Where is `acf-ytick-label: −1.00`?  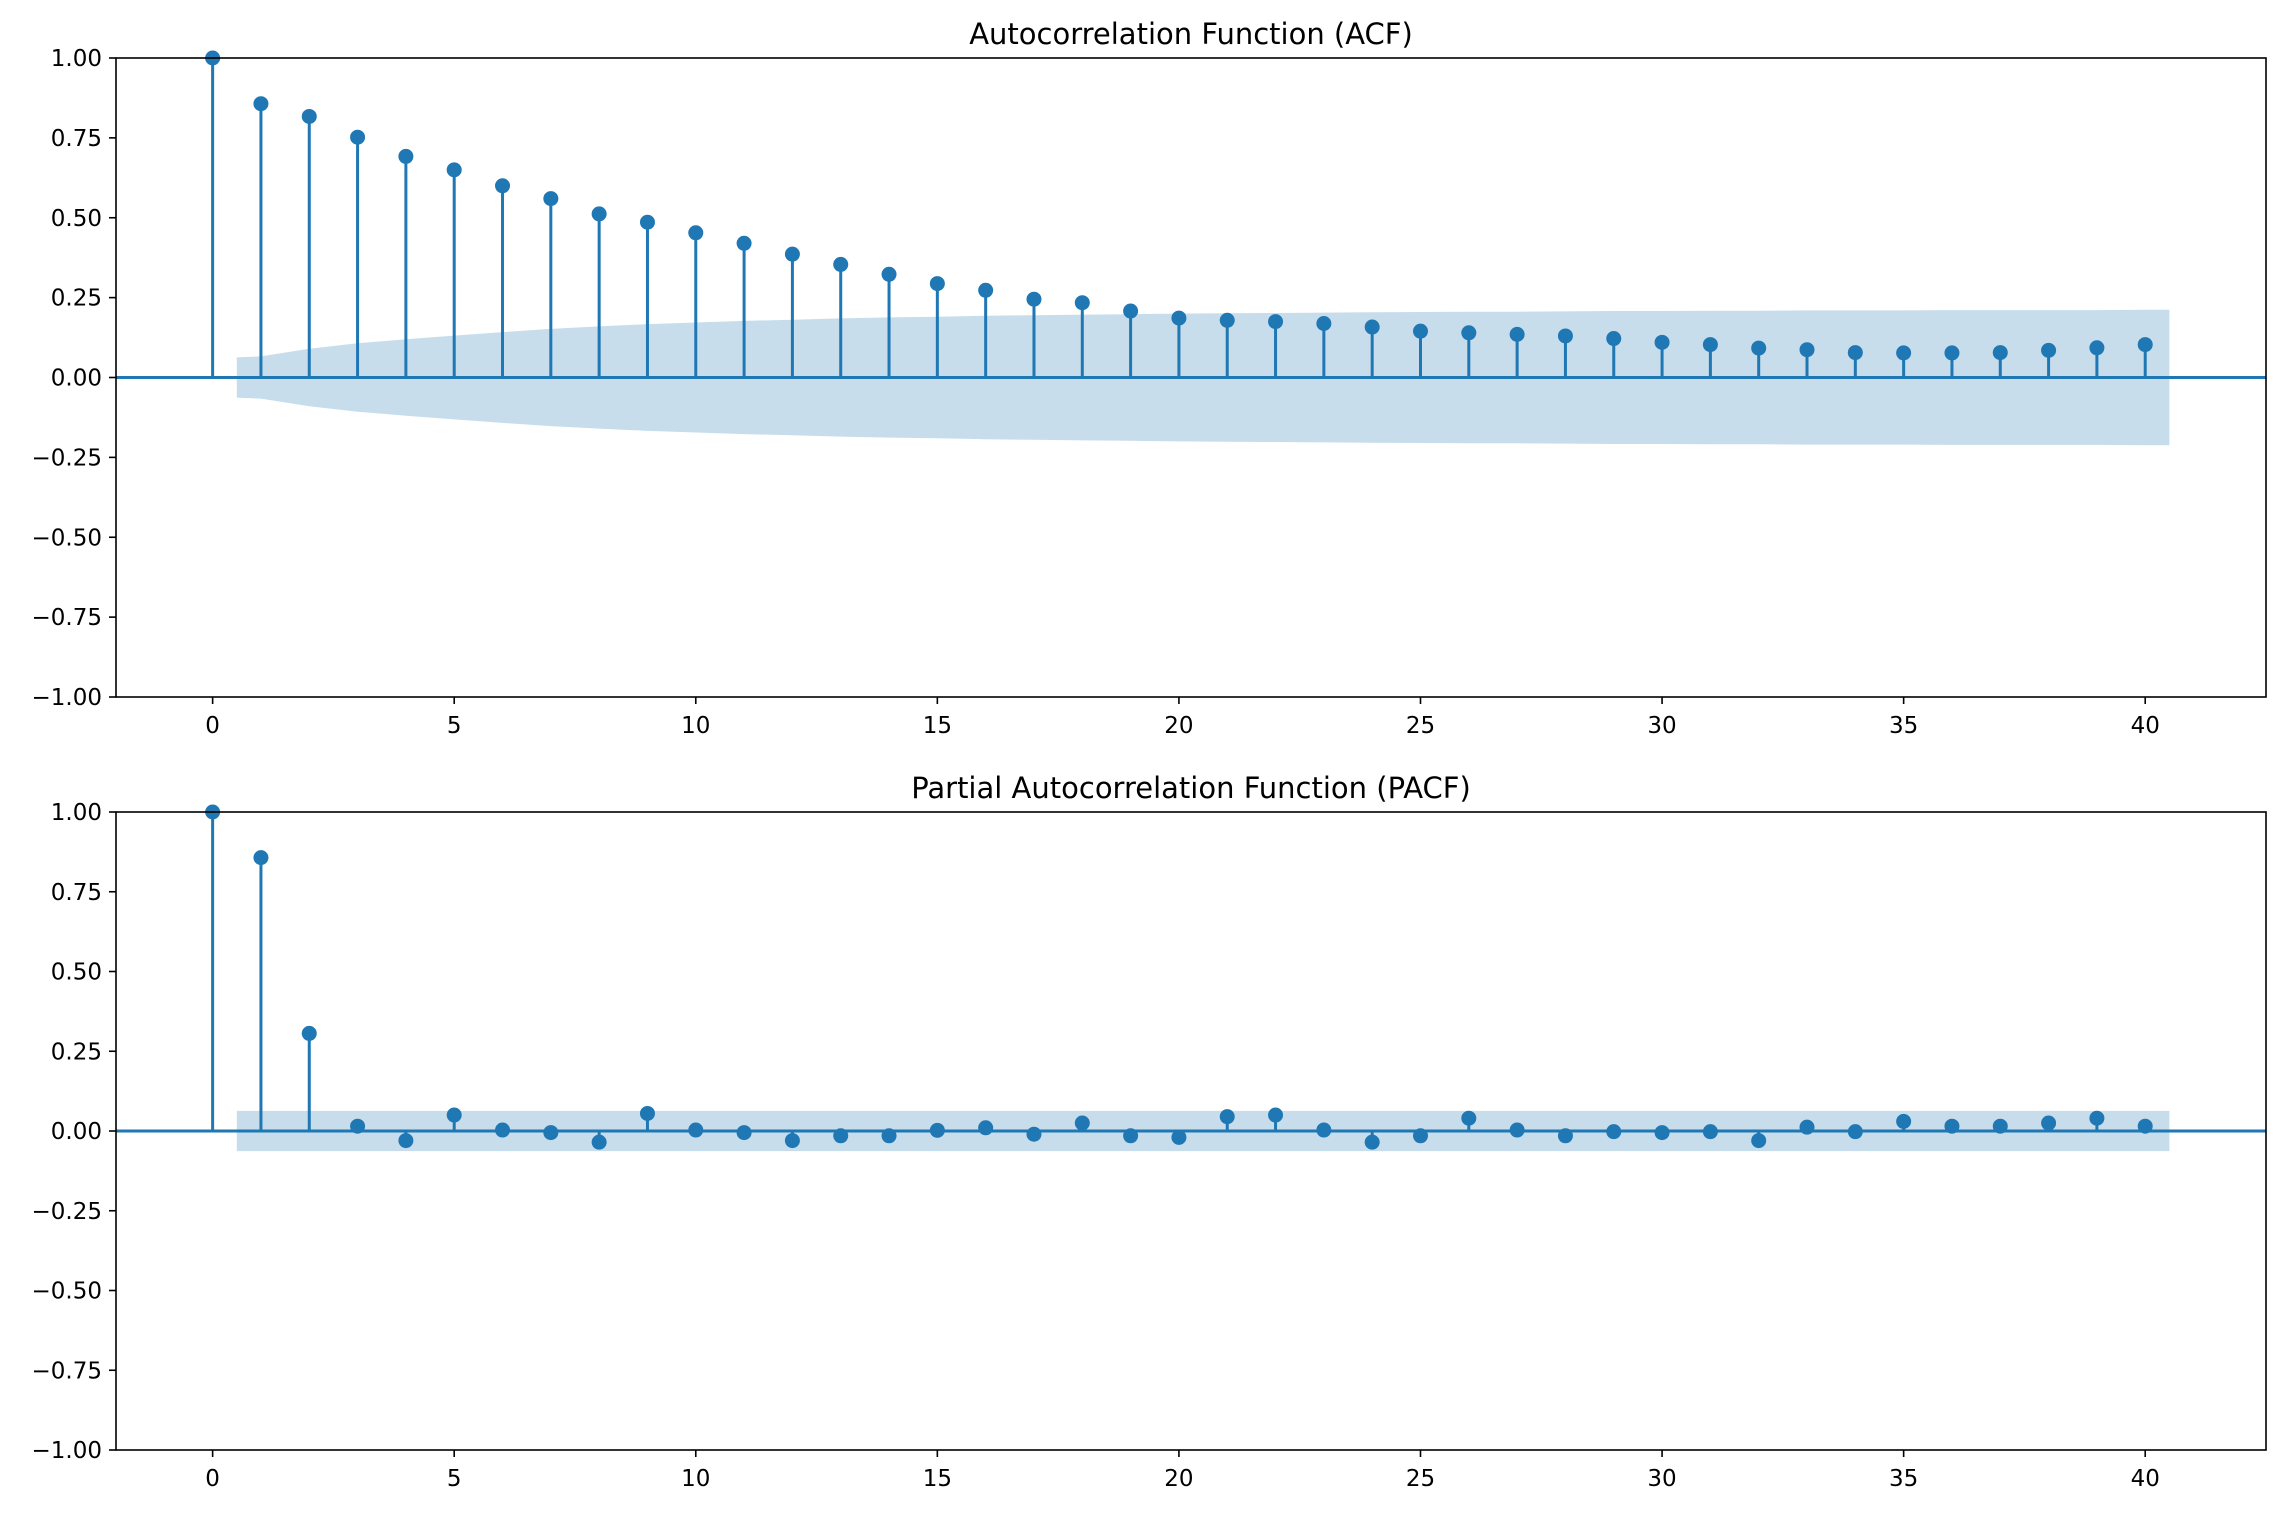 acf-ytick-label: −1.00 is located at coordinates (67, 698).